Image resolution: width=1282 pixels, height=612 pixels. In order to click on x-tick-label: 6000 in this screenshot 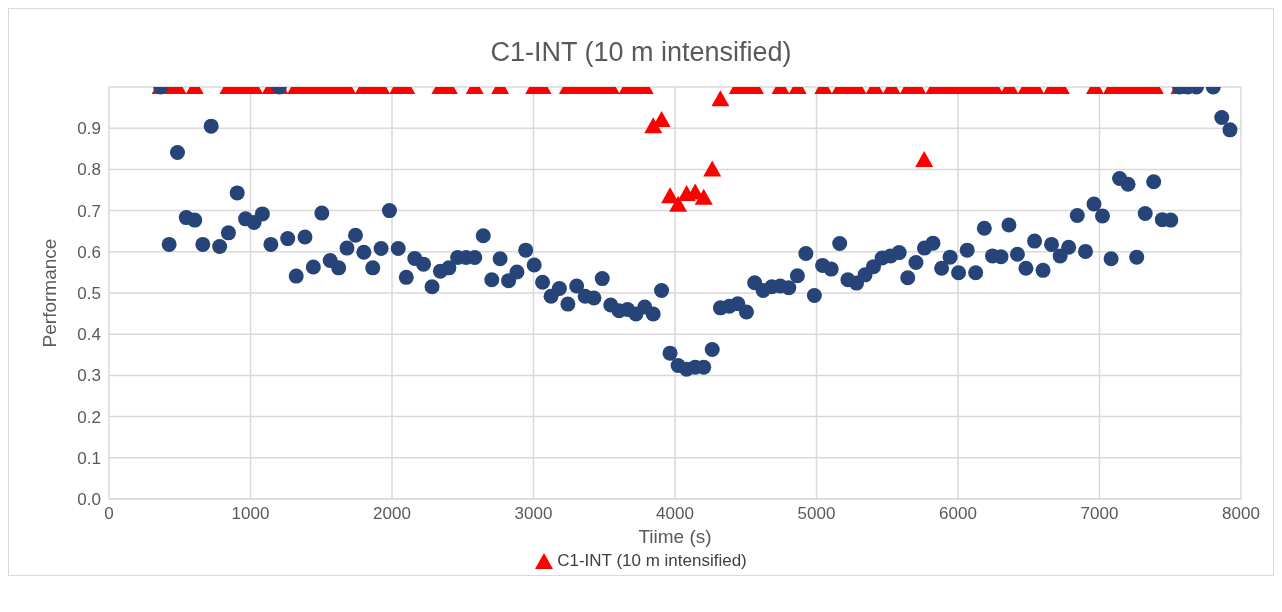, I will do `click(958, 514)`.